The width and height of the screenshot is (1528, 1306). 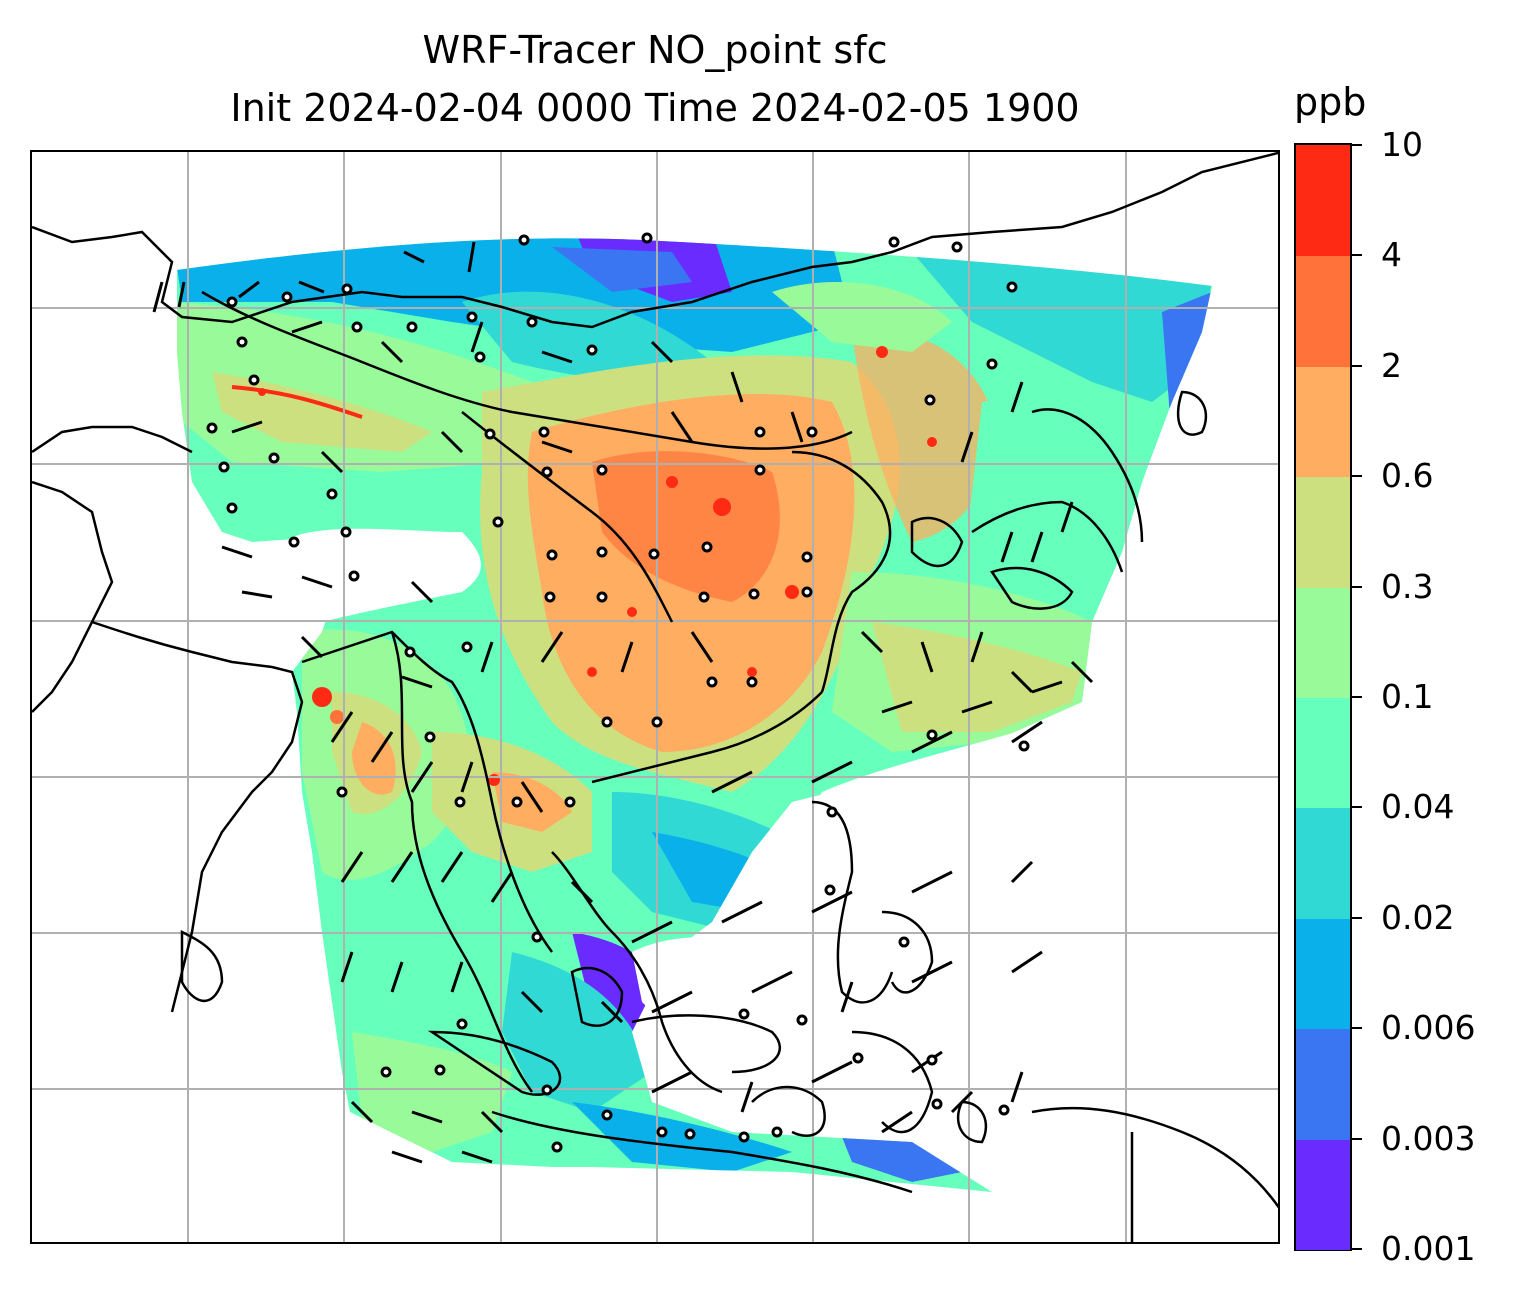 I want to click on colorbar-tick-label: 0.04, so click(x=1418, y=807).